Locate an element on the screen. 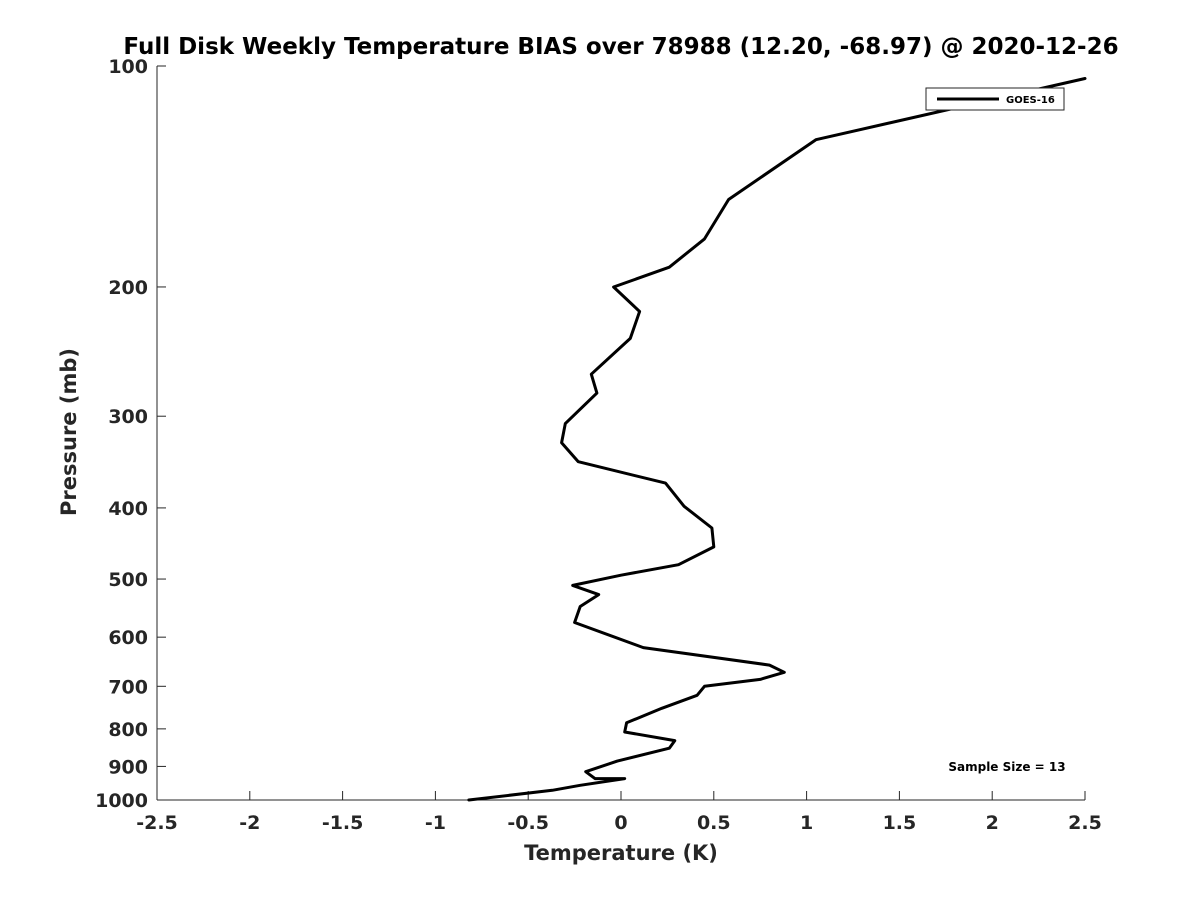 The width and height of the screenshot is (1200, 900). x-tick-label: -2.5 is located at coordinates (157, 823).